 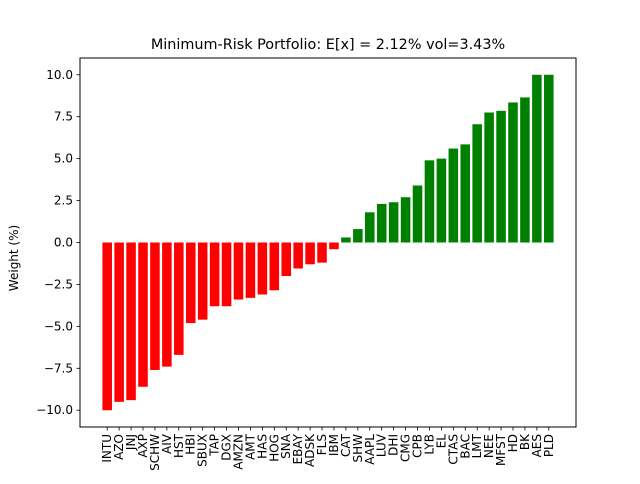 I want to click on bar-amt, so click(x=250, y=270).